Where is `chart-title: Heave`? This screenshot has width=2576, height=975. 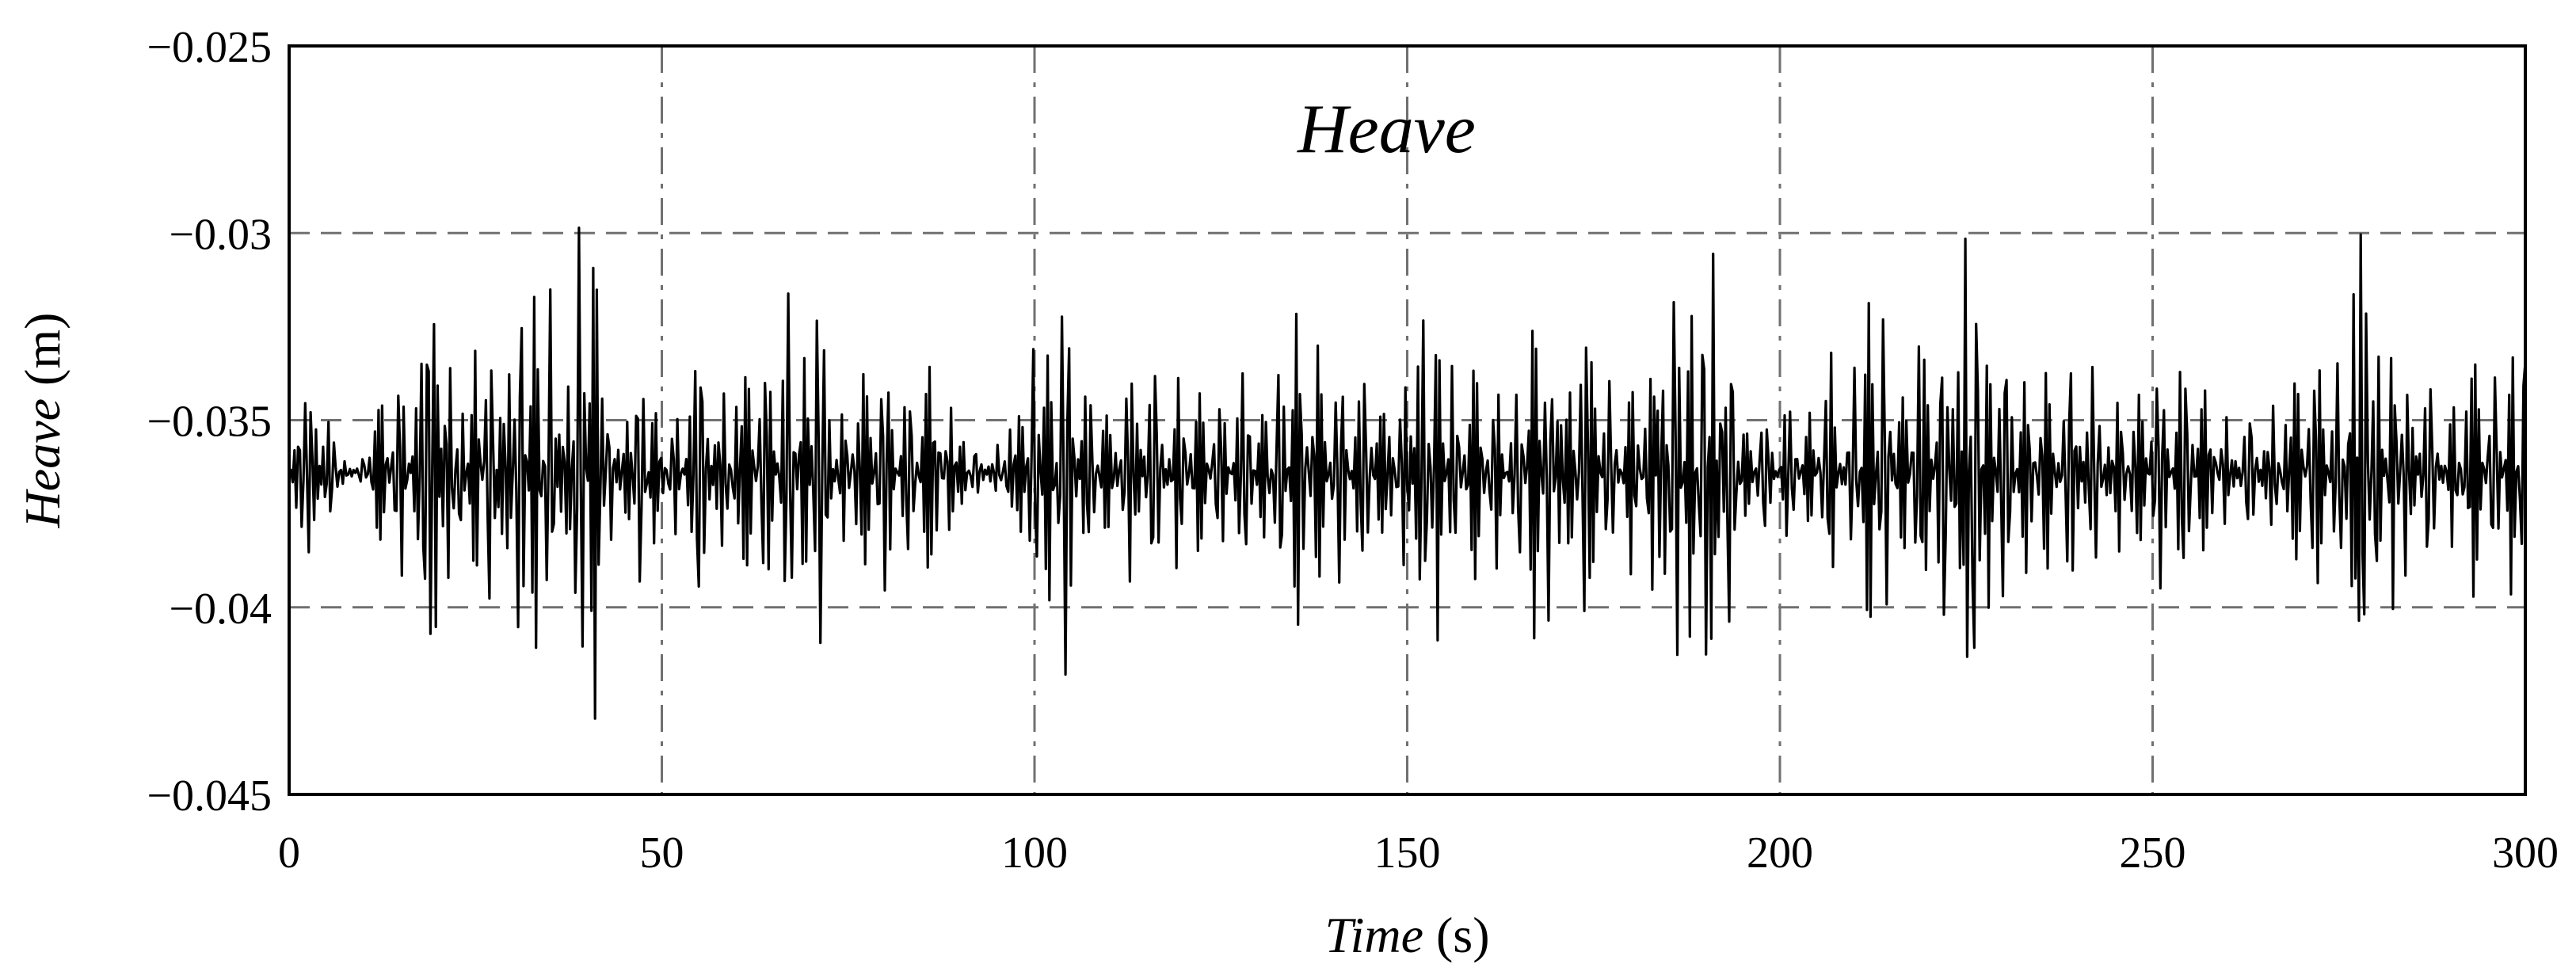 chart-title: Heave is located at coordinates (1387, 129).